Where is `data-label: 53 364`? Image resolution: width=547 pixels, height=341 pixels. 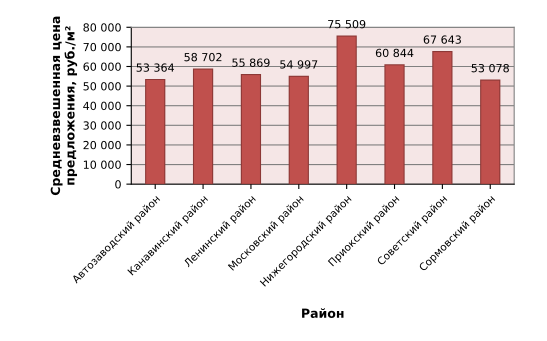
data-label: 53 364 is located at coordinates (155, 67).